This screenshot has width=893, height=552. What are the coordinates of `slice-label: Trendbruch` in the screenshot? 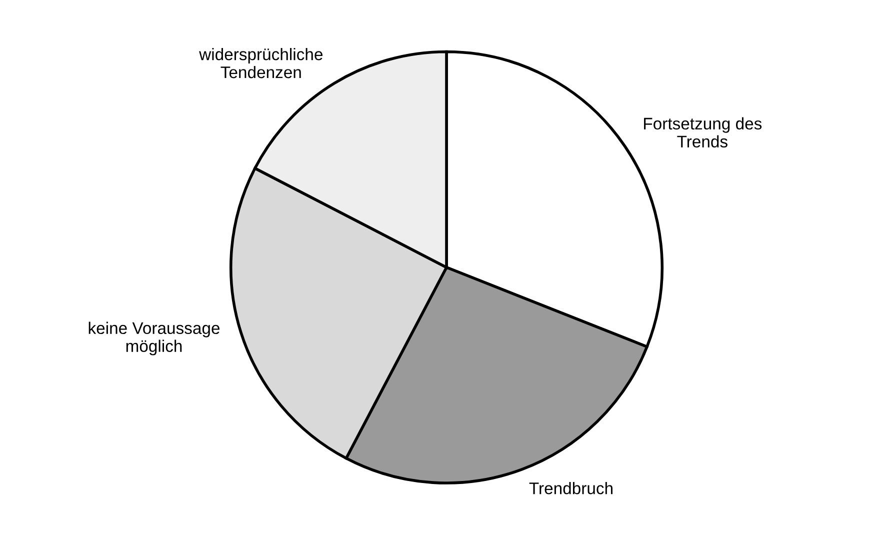 It's located at (570, 488).